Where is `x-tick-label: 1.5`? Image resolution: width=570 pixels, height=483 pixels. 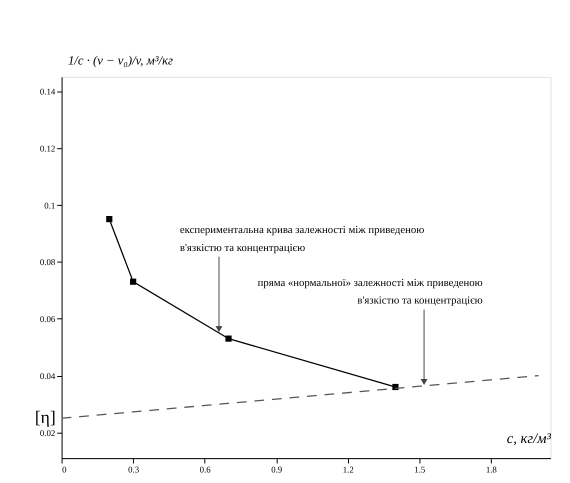
x-tick-label: 1.5 is located at coordinates (420, 469).